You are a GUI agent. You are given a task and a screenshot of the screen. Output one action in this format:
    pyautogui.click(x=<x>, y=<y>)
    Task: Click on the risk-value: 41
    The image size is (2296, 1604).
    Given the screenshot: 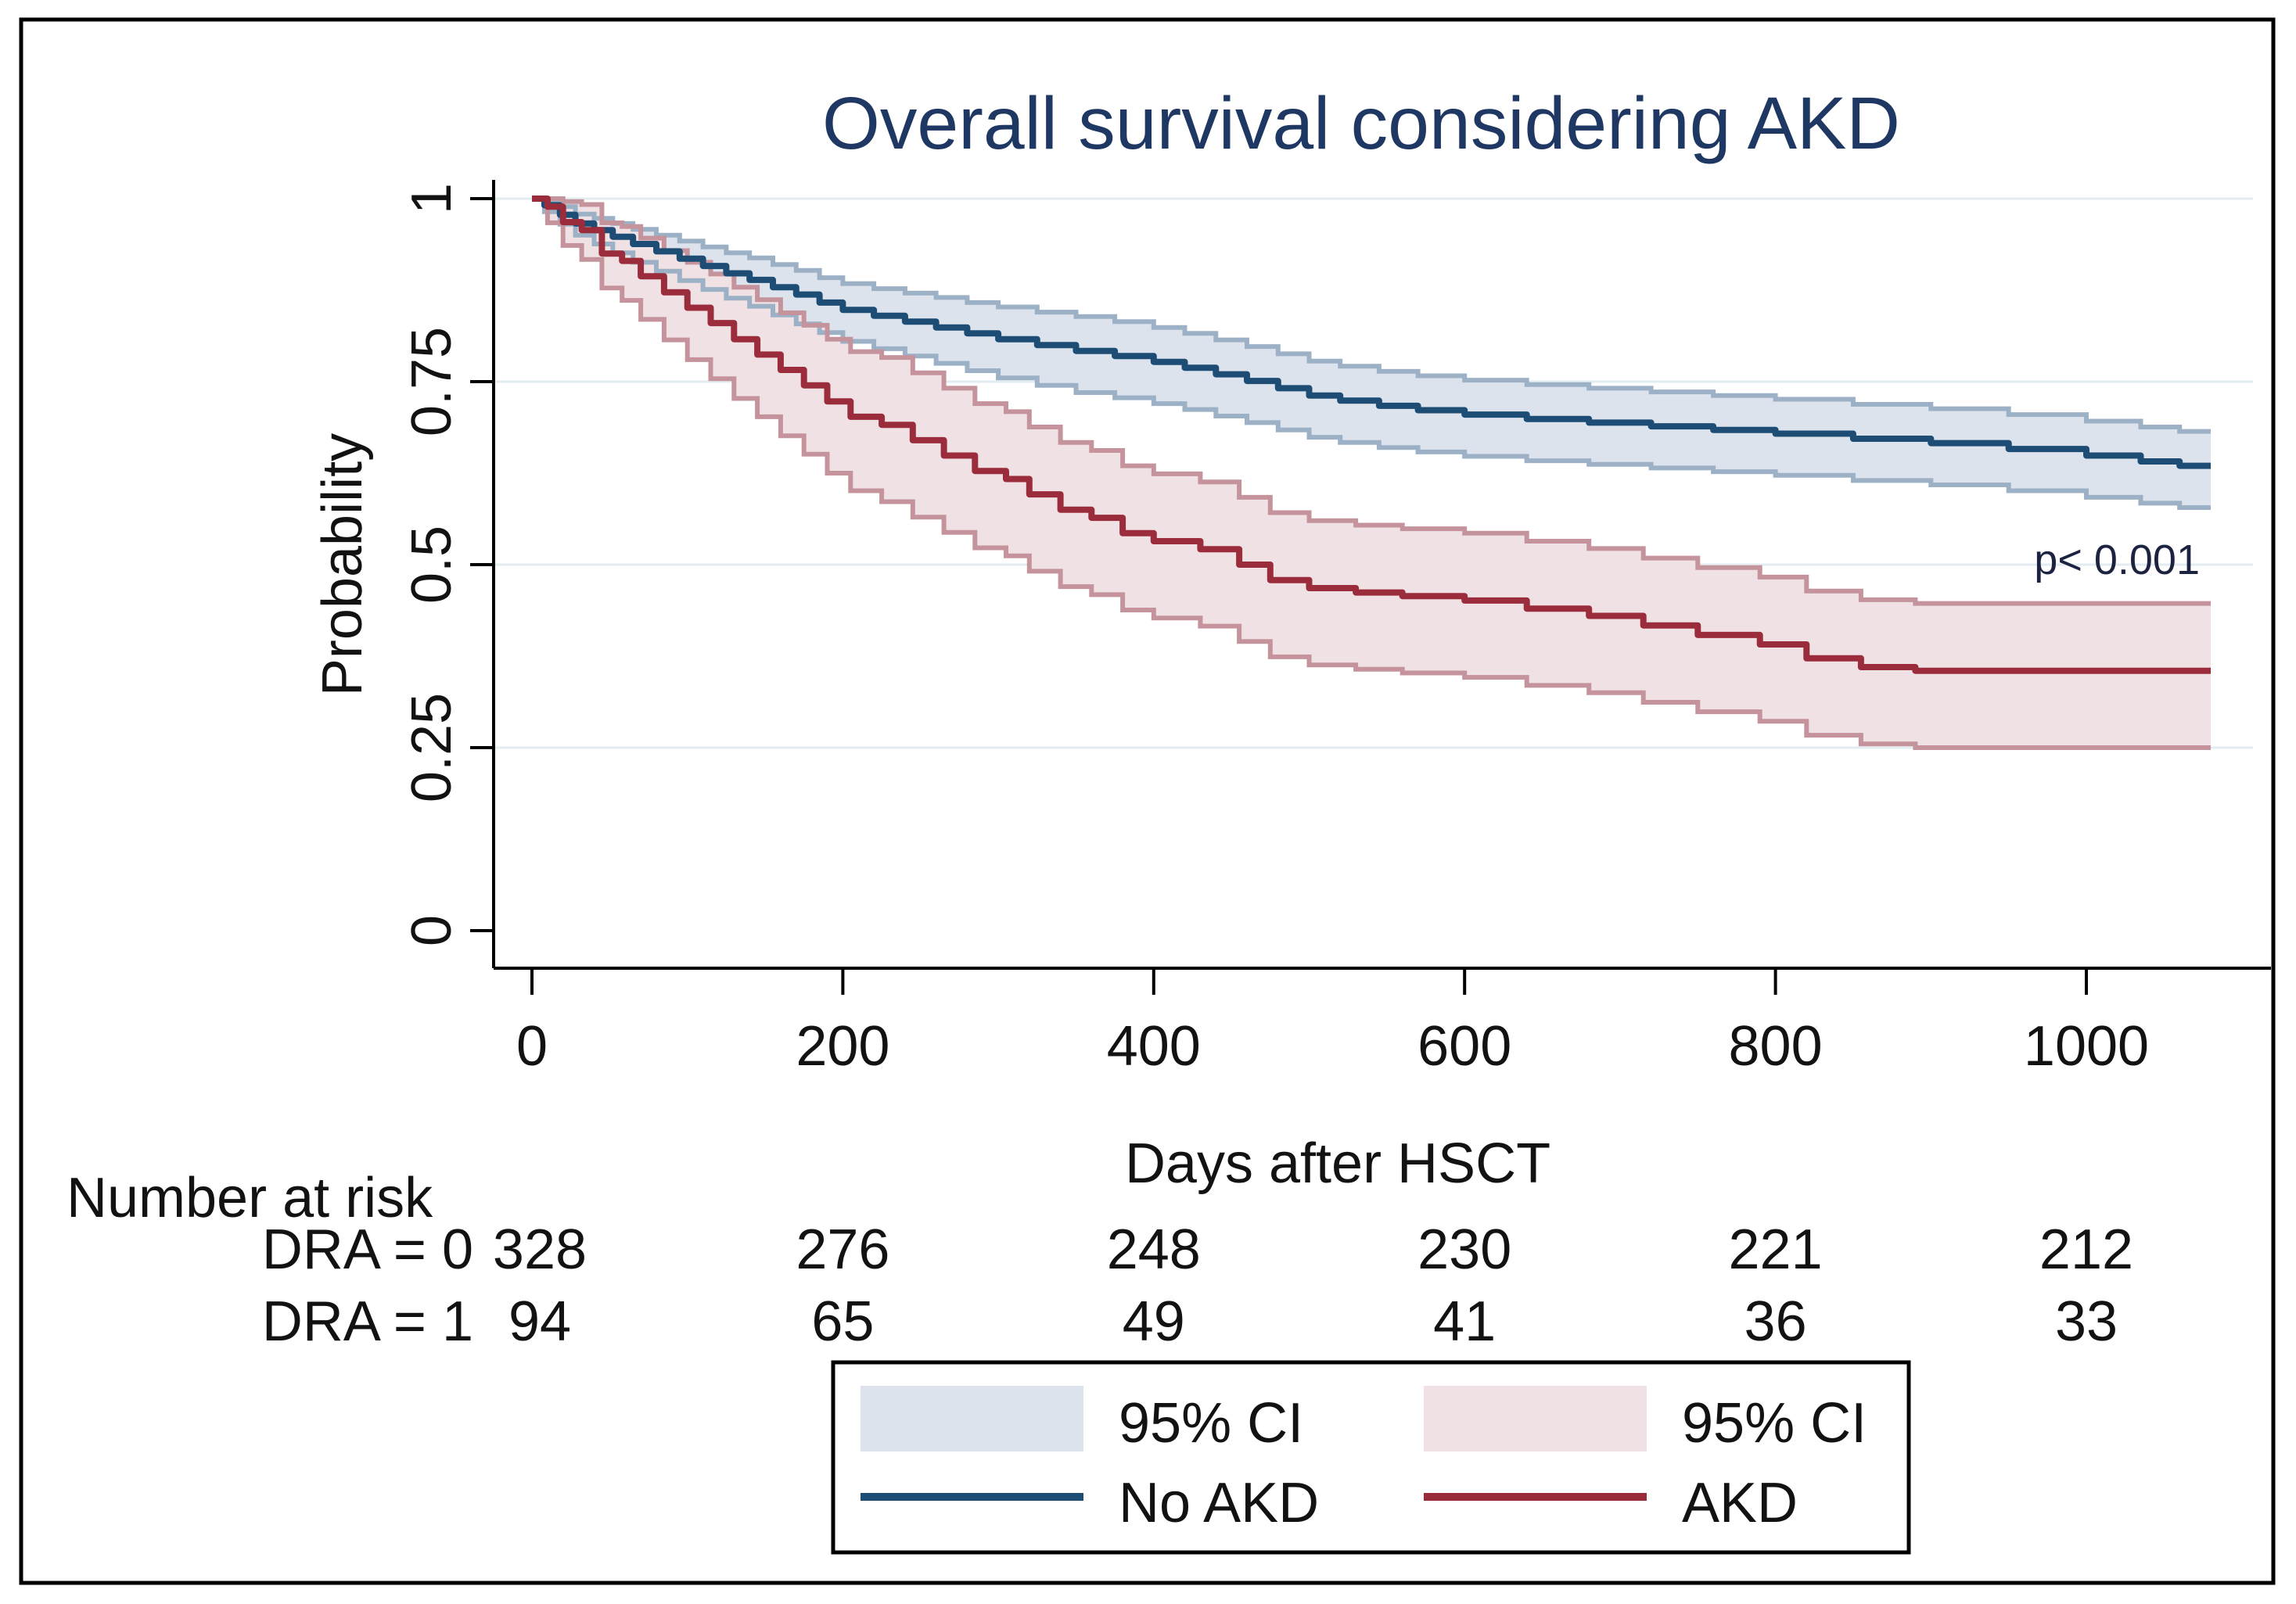 What is the action you would take?
    pyautogui.click(x=1465, y=1321)
    